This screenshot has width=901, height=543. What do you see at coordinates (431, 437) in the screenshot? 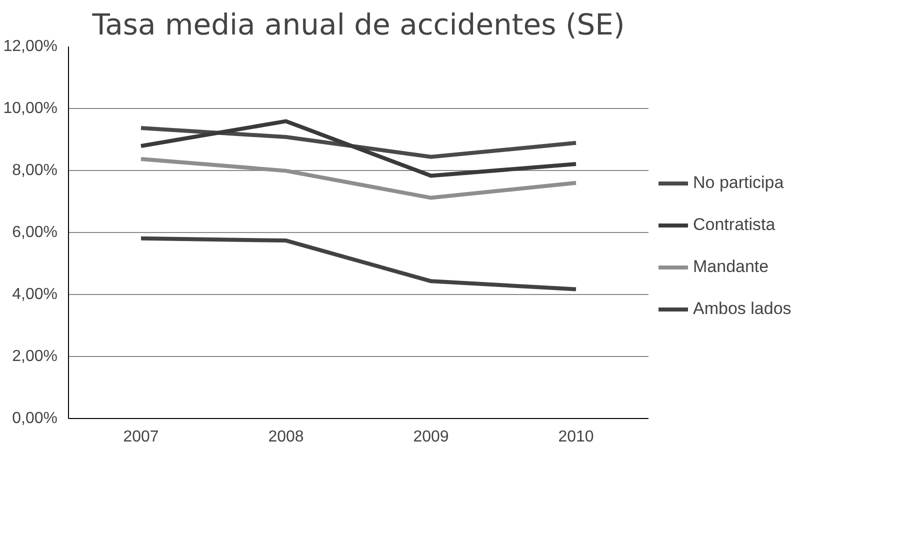
I see `x-tick-label: 2009` at bounding box center [431, 437].